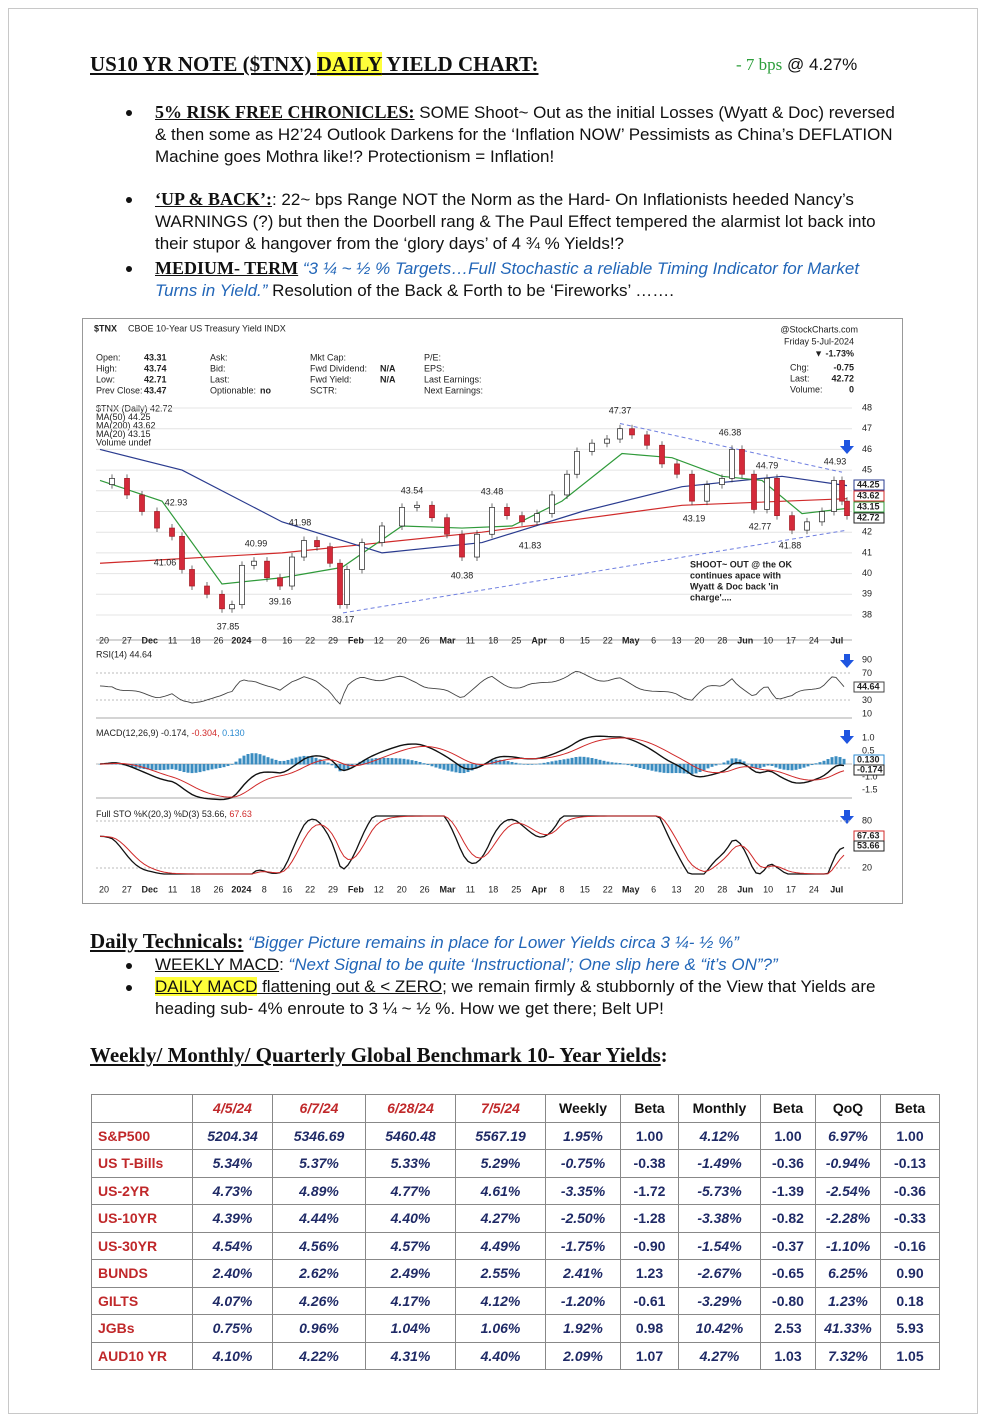  What do you see at coordinates (470, 640) in the screenshot?
I see `date-label: 11` at bounding box center [470, 640].